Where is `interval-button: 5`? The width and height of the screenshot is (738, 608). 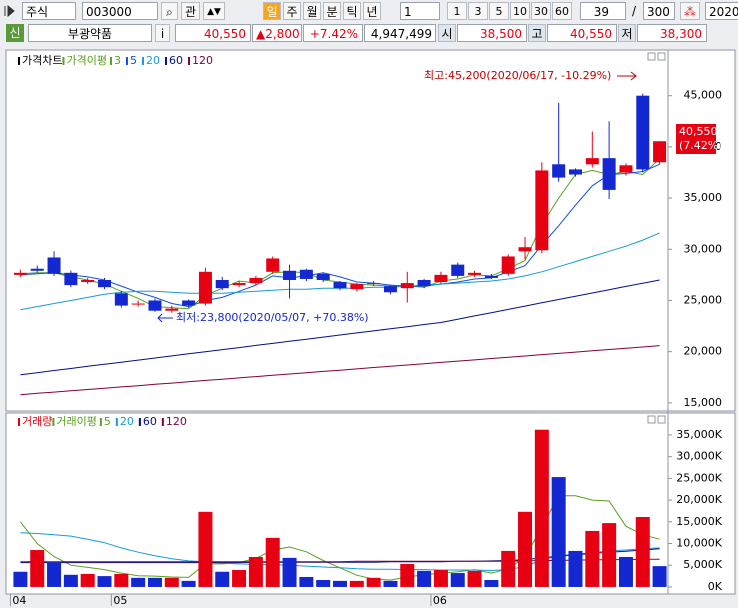 interval-button: 5 is located at coordinates (499, 11).